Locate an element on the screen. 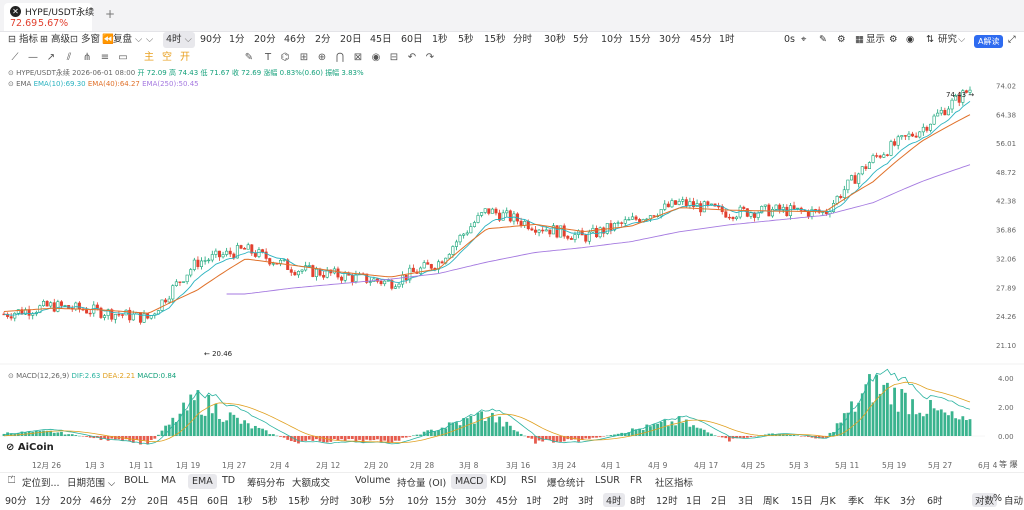 This screenshot has height=510, width=1024. replay-button: 复盘 is located at coordinates (123, 39).